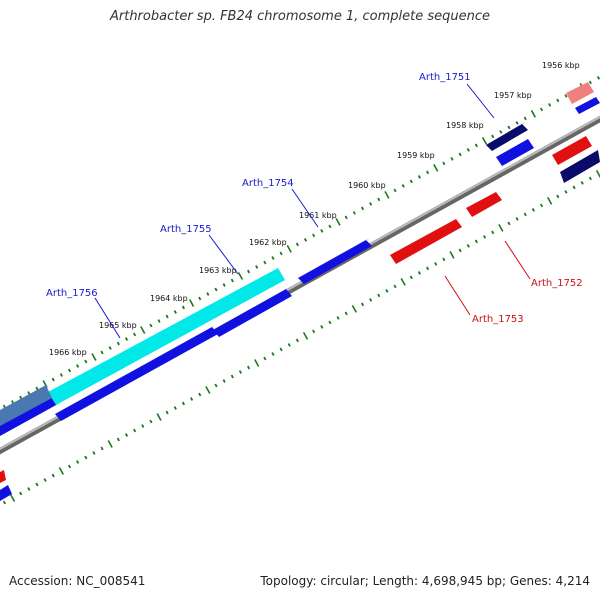 This screenshot has height=600, width=600. I want to click on gene-forward-1962, so click(252, 313).